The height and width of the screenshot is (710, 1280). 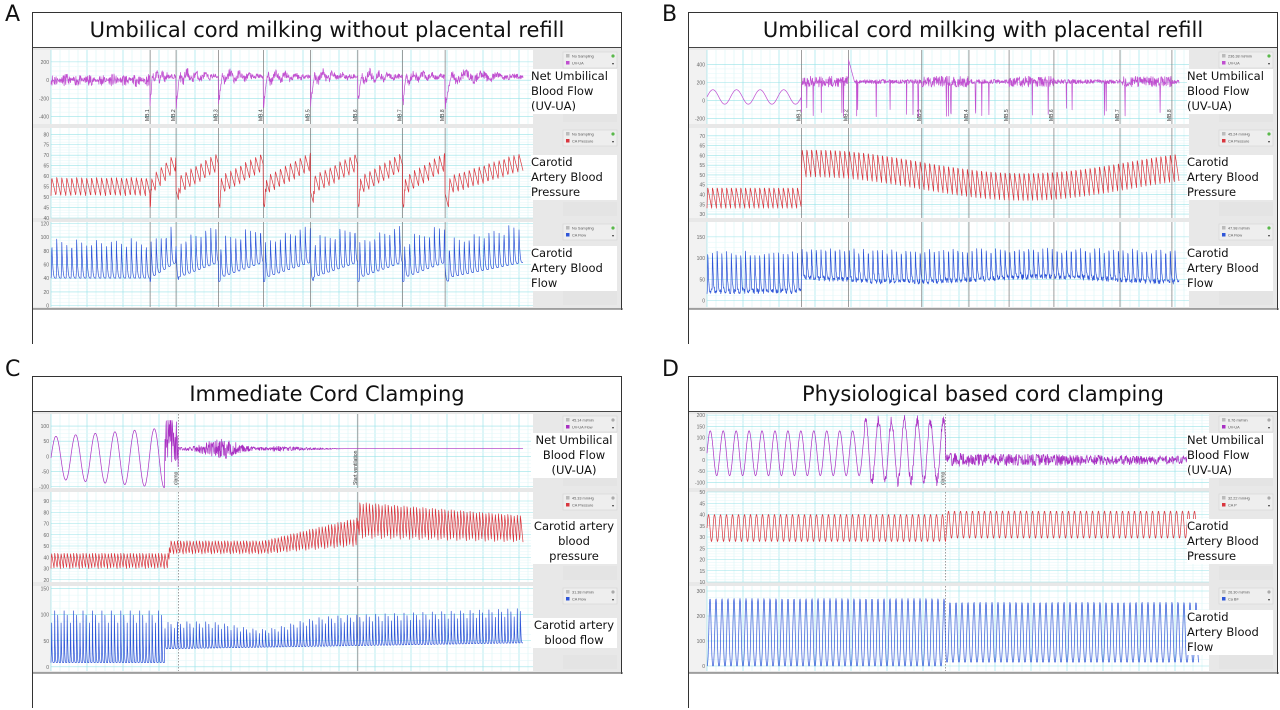 I want to click on trace-label-line: Carotid, so click(x=552, y=162).